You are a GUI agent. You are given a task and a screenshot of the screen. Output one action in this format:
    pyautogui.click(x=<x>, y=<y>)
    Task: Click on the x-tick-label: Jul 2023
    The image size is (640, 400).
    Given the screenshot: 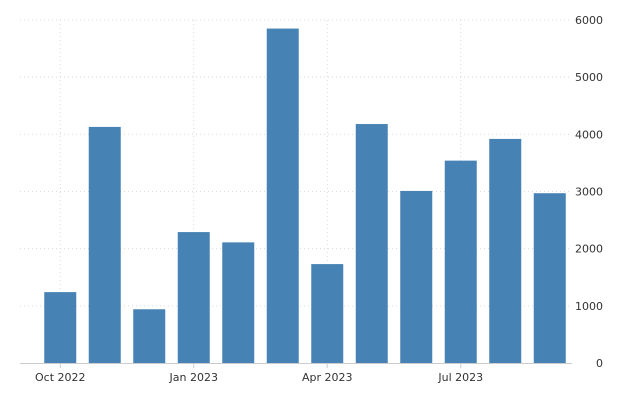 What is the action you would take?
    pyautogui.click(x=460, y=377)
    